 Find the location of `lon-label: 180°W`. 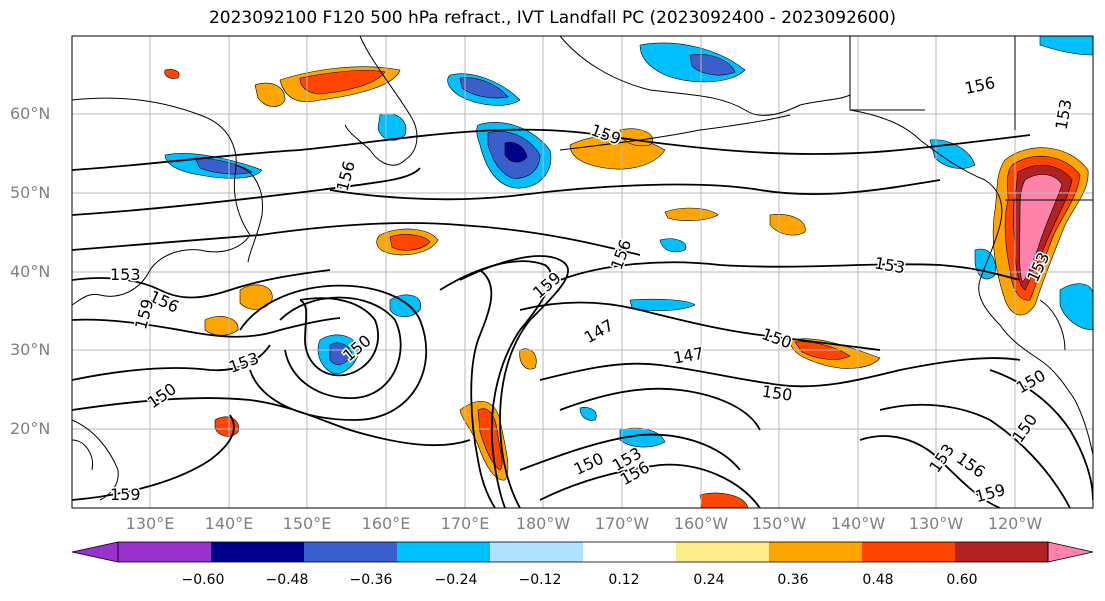

lon-label: 180°W is located at coordinates (543, 523).